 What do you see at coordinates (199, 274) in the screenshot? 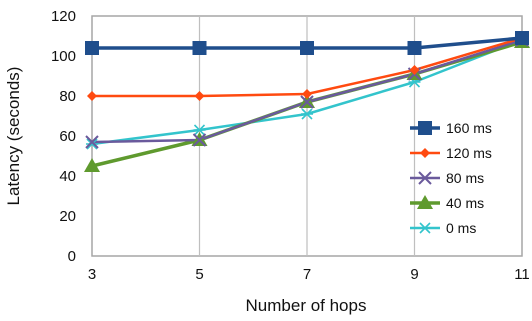
I see `x-tick-label: 5` at bounding box center [199, 274].